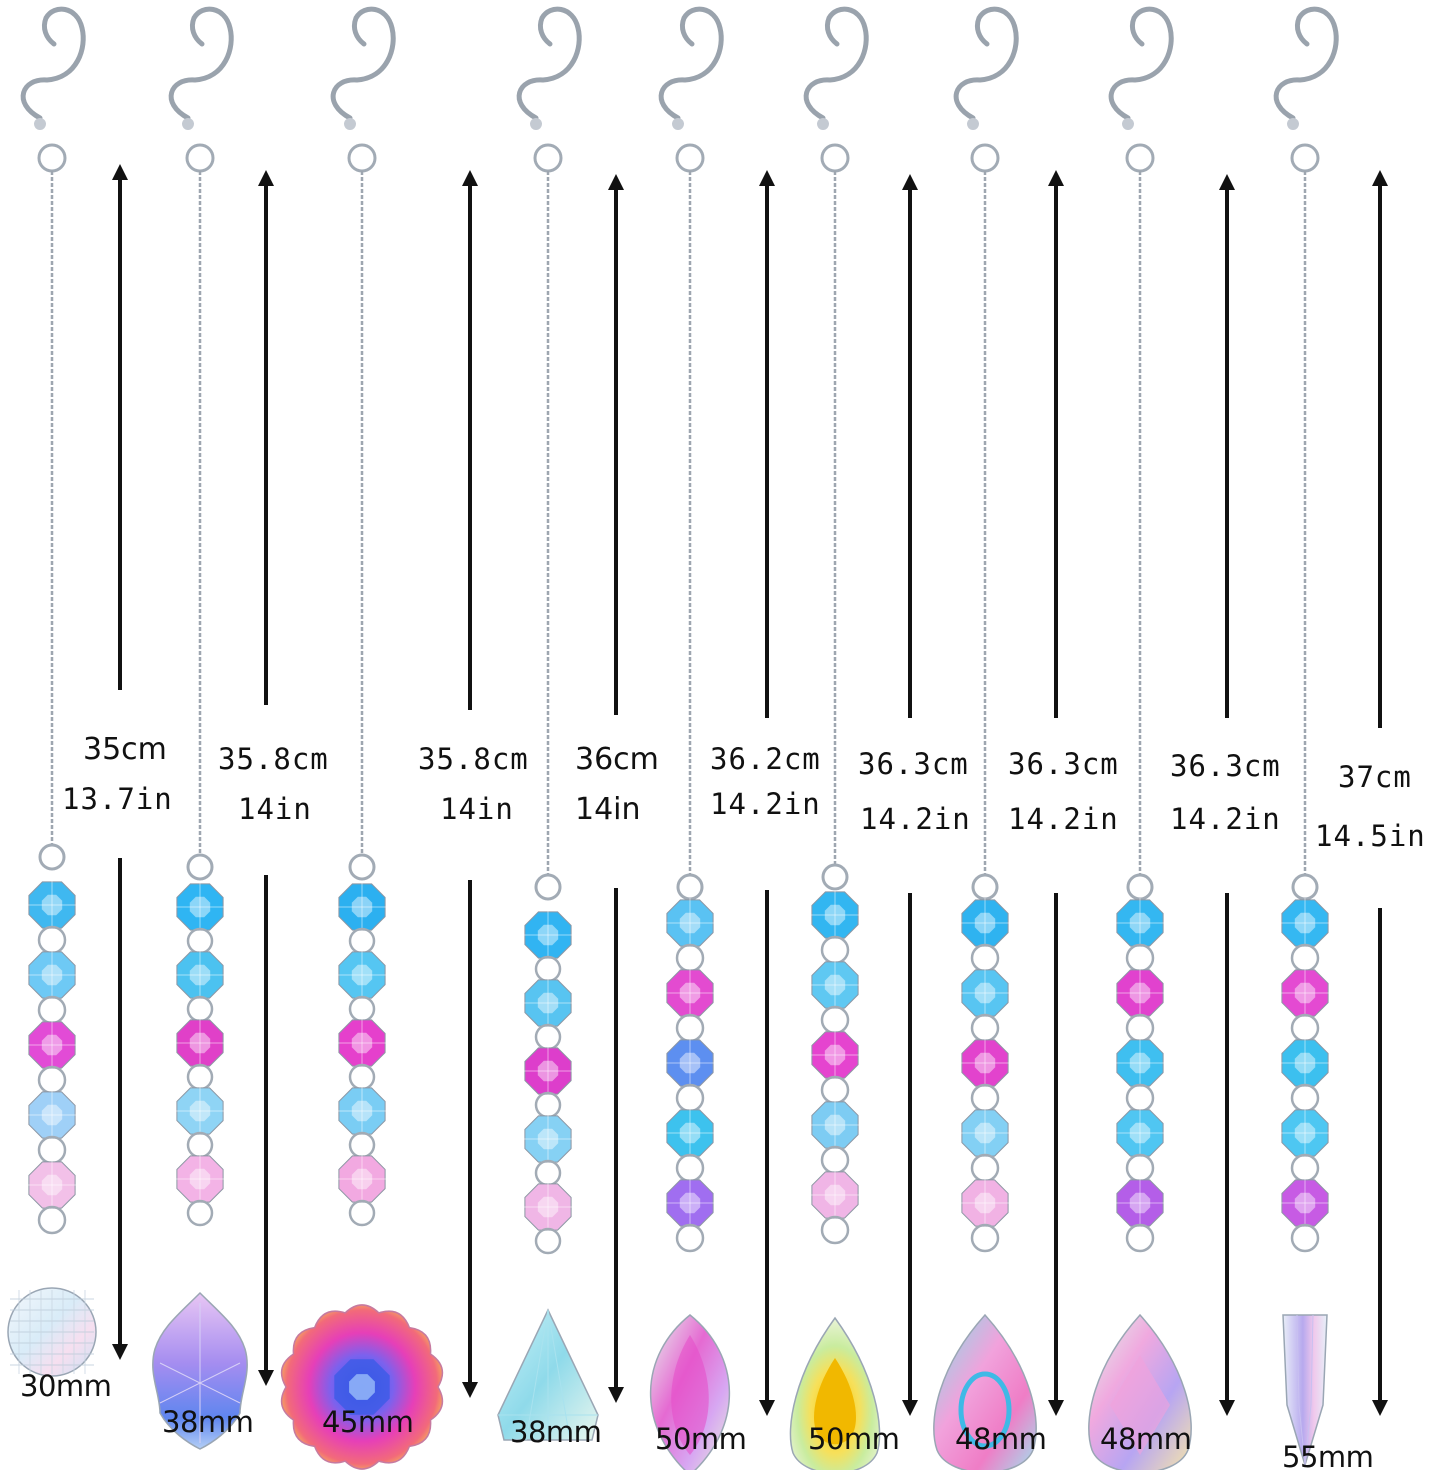 The width and height of the screenshot is (1445, 1474). Describe the element at coordinates (208, 1422) in the screenshot. I see `pendant-size: 38mm` at that location.